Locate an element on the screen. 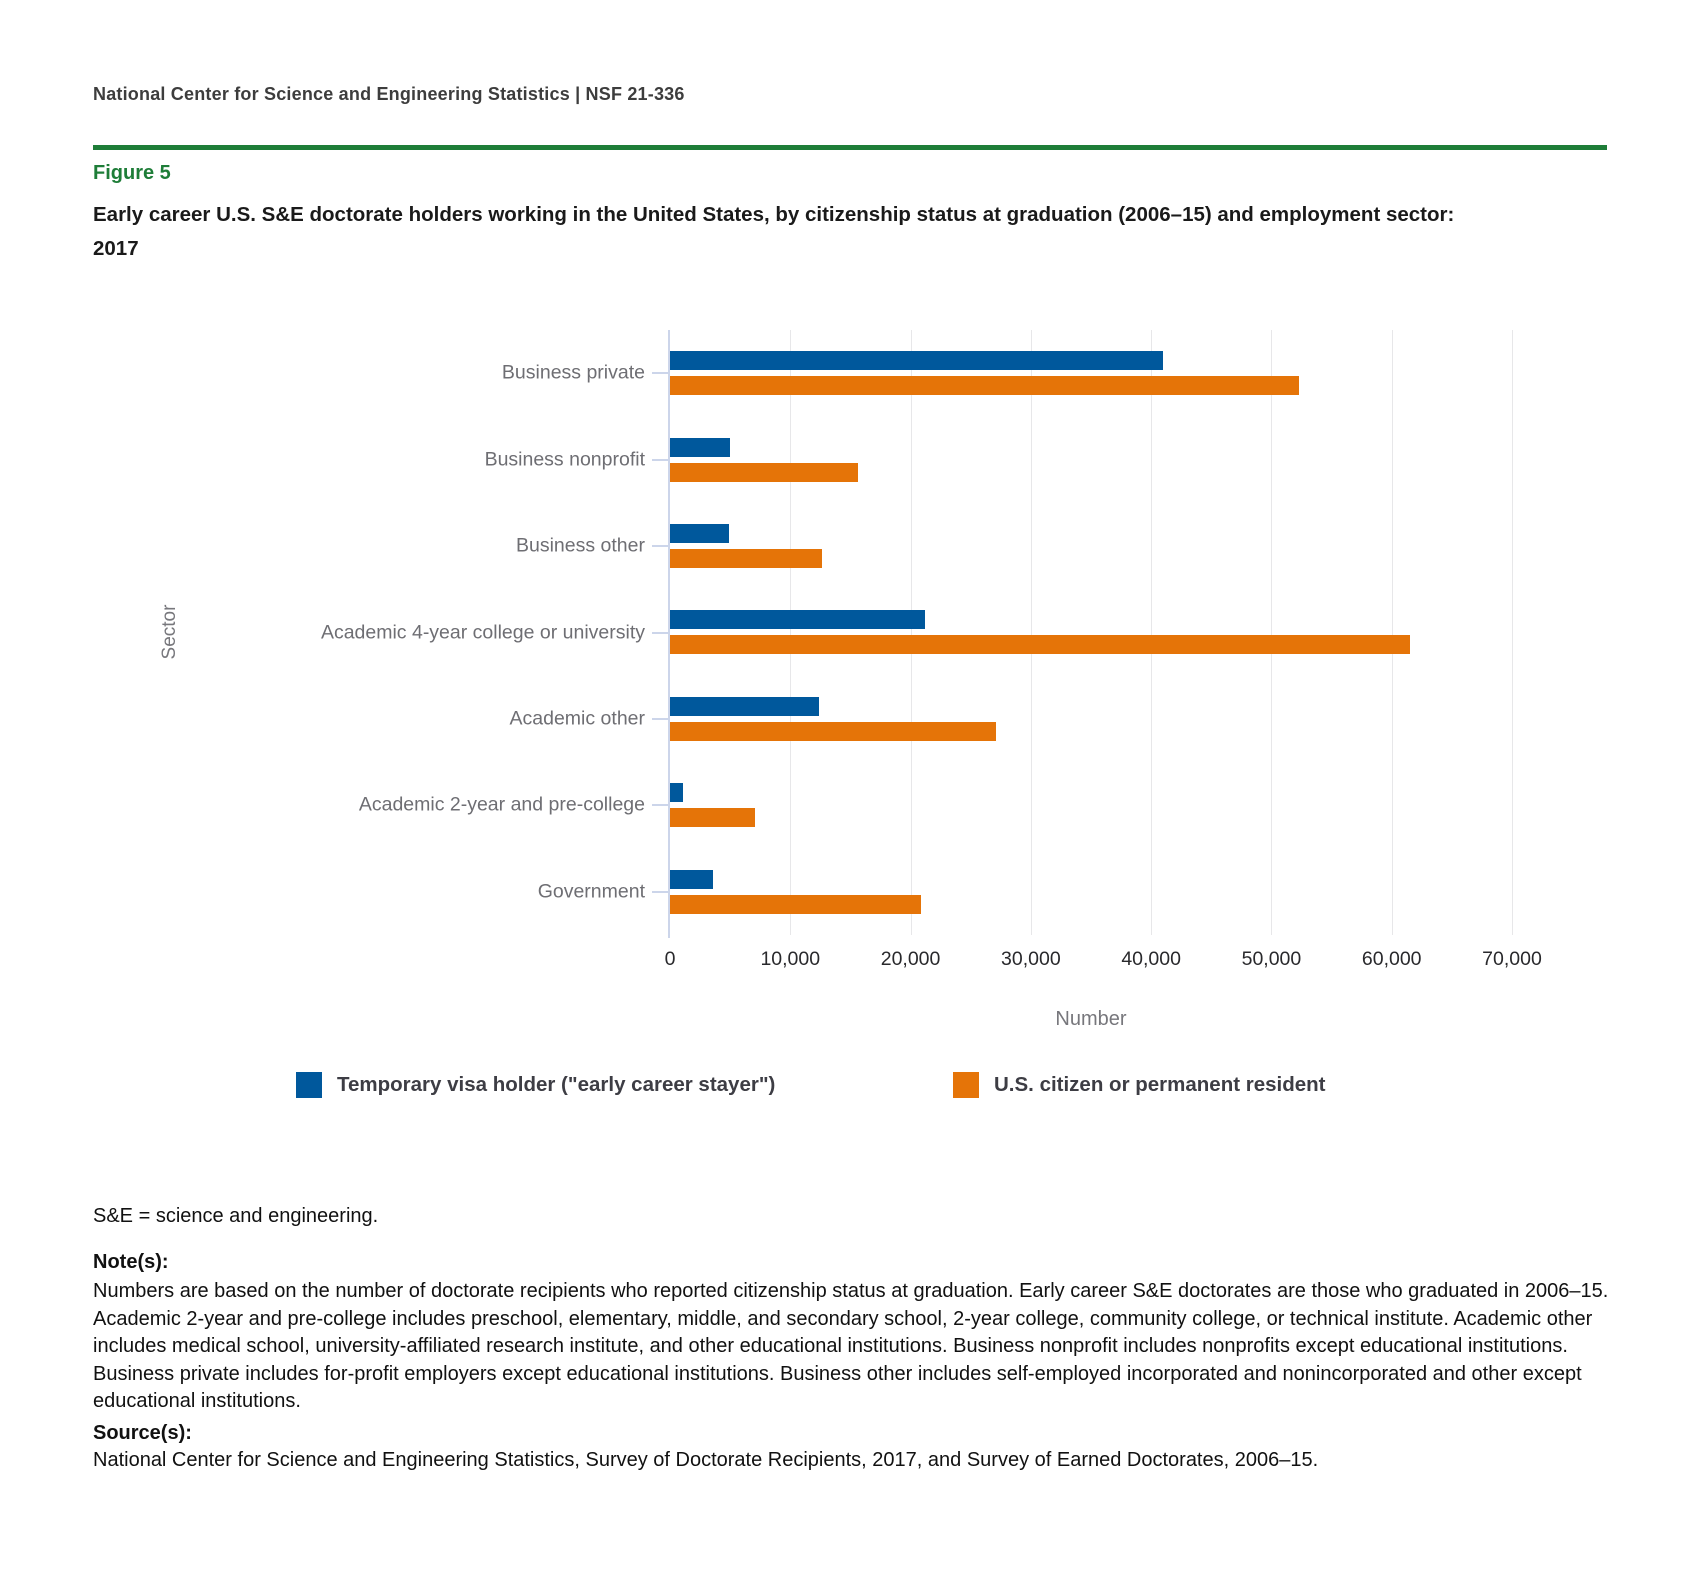 The height and width of the screenshot is (1569, 1700). x-tick-label: 60,000 is located at coordinates (1391, 959).